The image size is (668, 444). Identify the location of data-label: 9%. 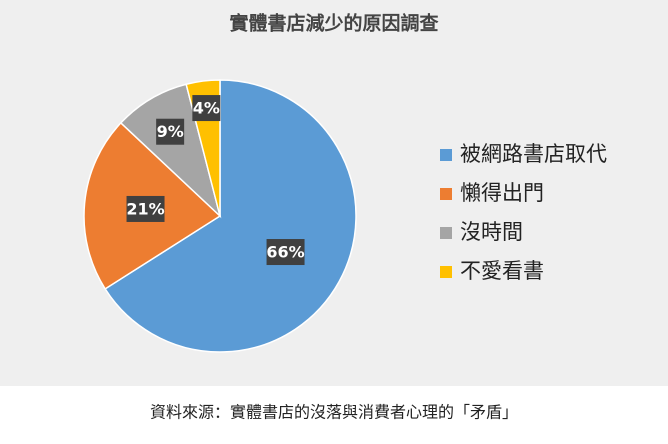
(170, 131).